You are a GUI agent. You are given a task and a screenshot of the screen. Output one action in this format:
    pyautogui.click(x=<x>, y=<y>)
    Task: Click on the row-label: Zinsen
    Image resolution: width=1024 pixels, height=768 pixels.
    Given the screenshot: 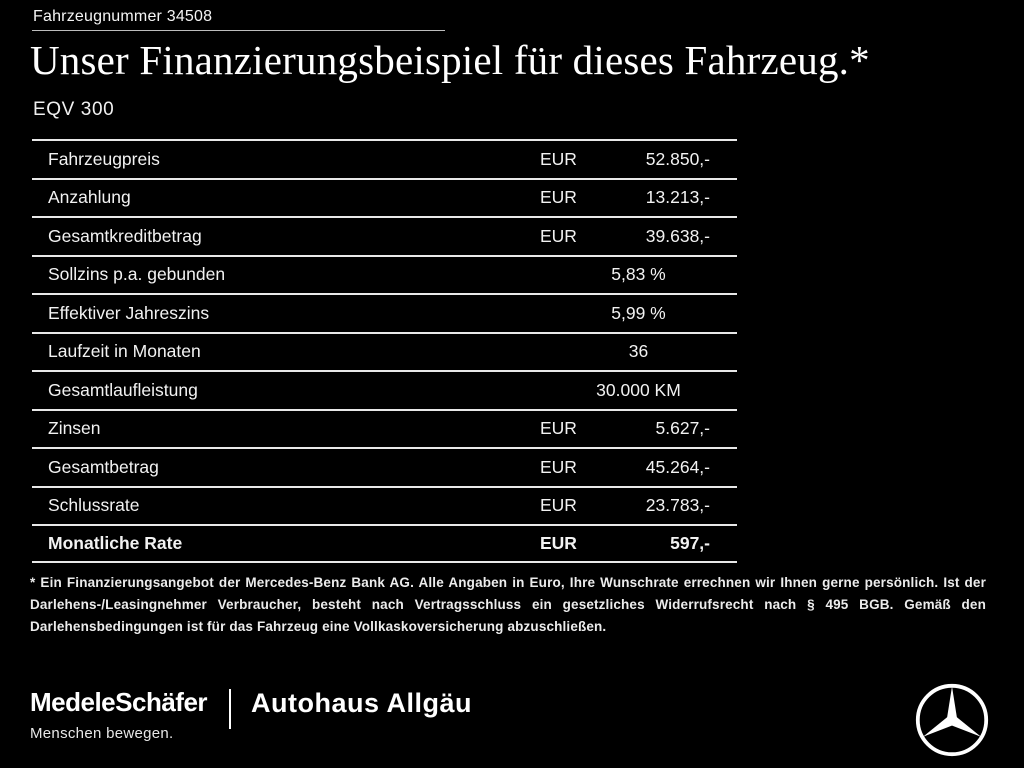 What is the action you would take?
    pyautogui.click(x=74, y=428)
    